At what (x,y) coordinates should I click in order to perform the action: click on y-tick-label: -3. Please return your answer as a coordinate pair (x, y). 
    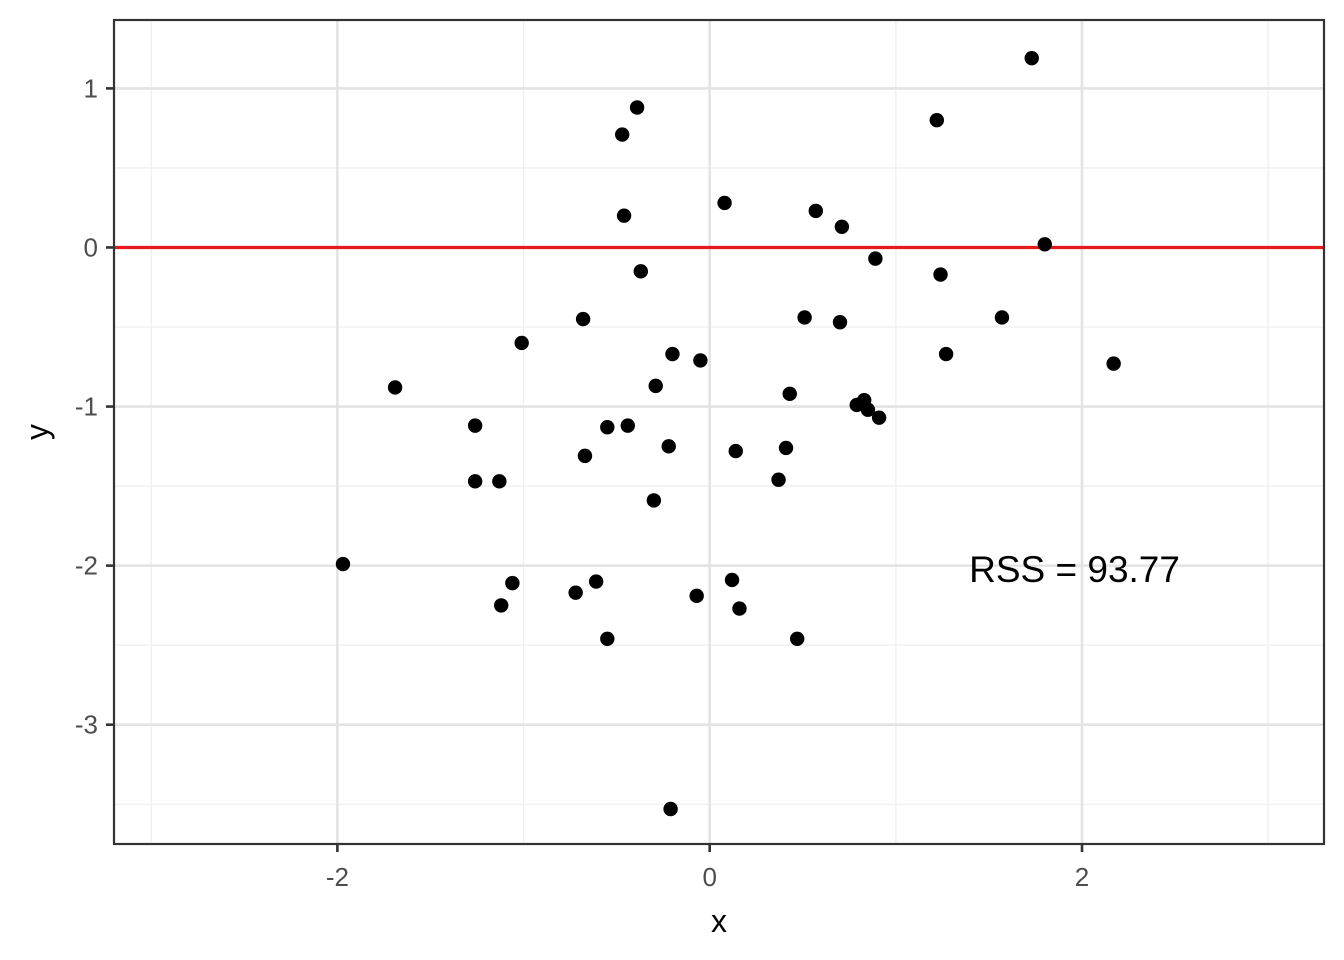
    Looking at the image, I should click on (86, 725).